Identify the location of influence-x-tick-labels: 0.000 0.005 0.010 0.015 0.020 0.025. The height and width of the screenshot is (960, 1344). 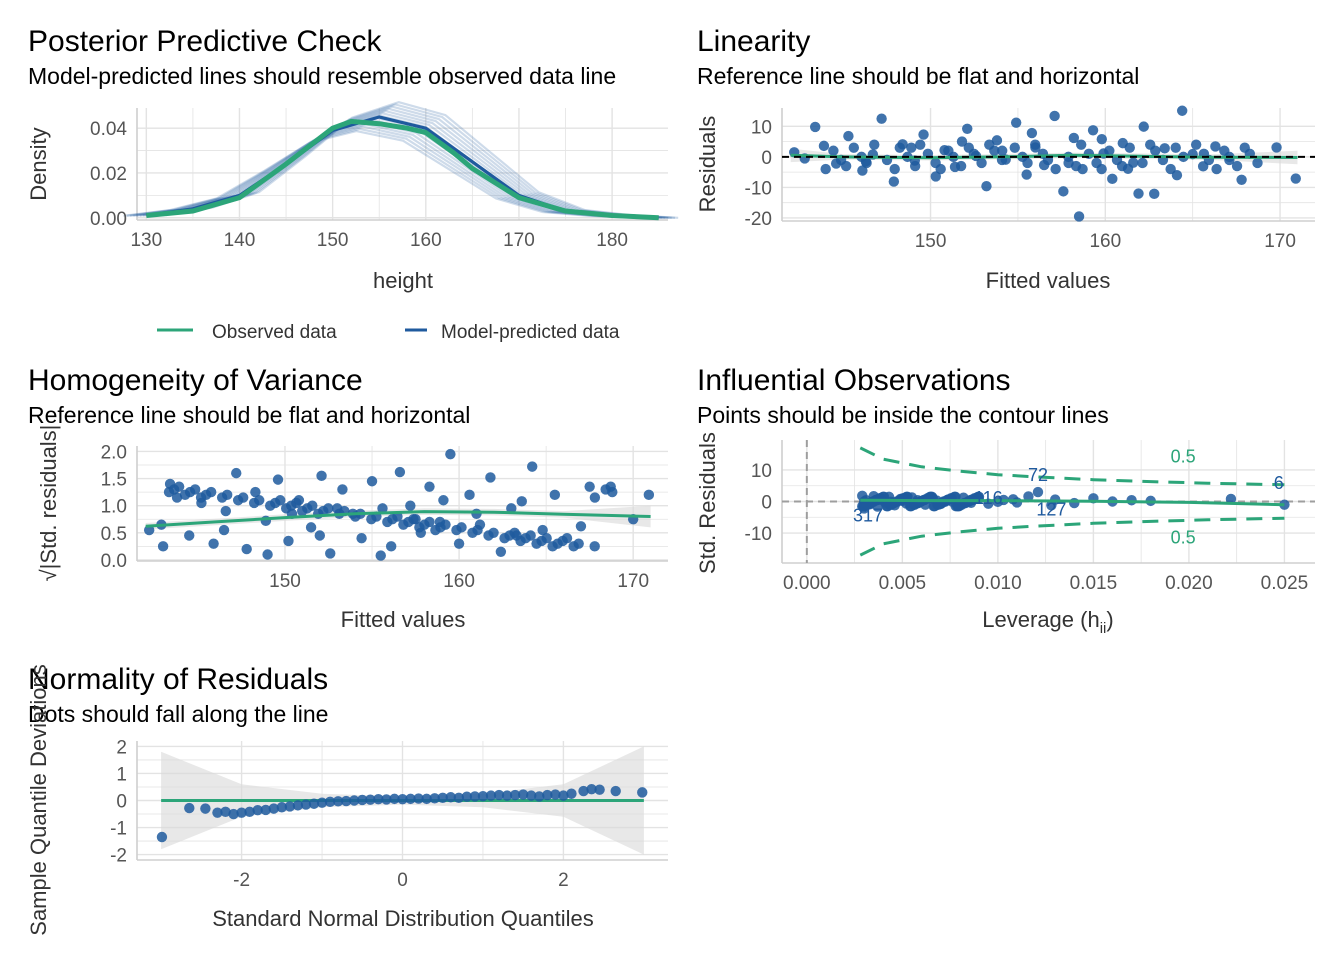
(1045, 583).